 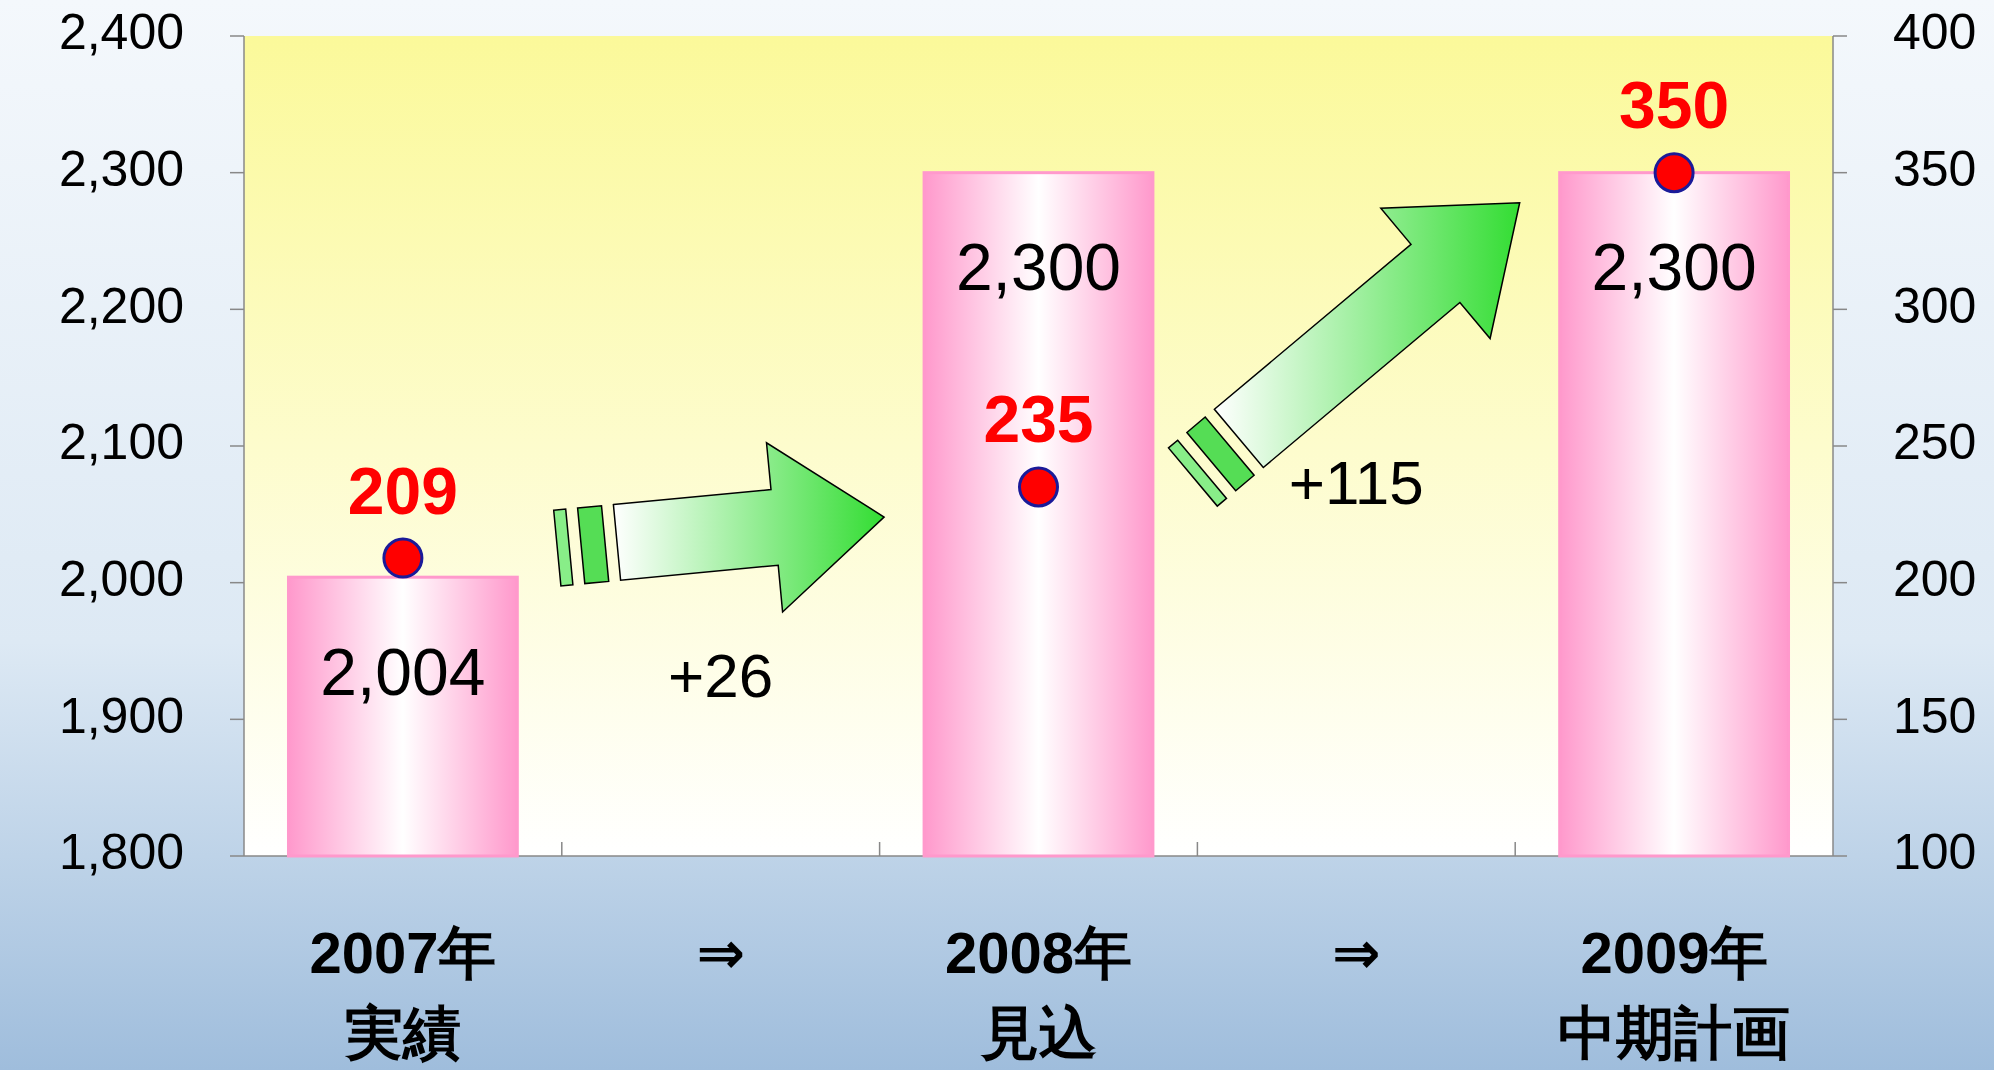 I want to click on y-tick-label: 2,000, so click(x=121, y=578).